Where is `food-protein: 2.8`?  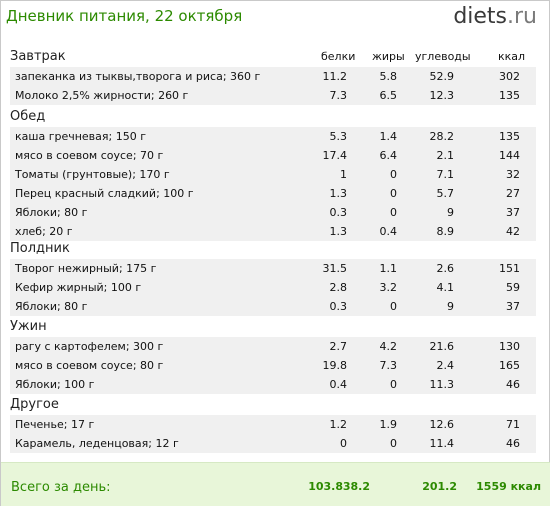
food-protein: 2.8 is located at coordinates (338, 287).